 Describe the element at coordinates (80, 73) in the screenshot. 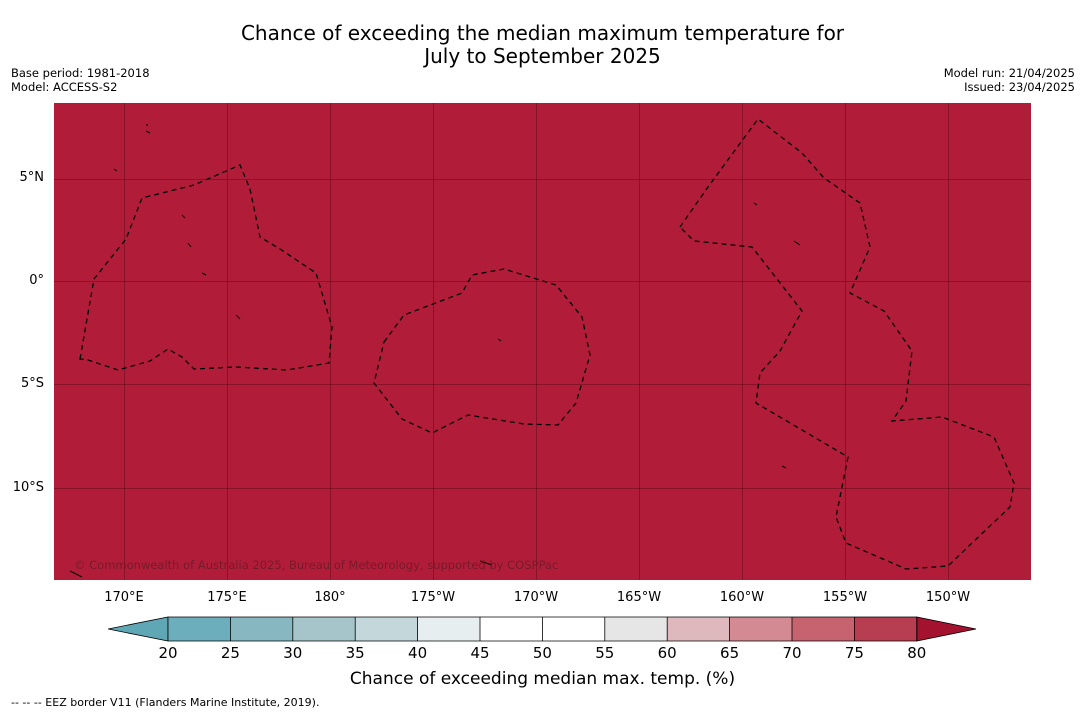

I see `base-period: Base period: 1981-2018` at that location.